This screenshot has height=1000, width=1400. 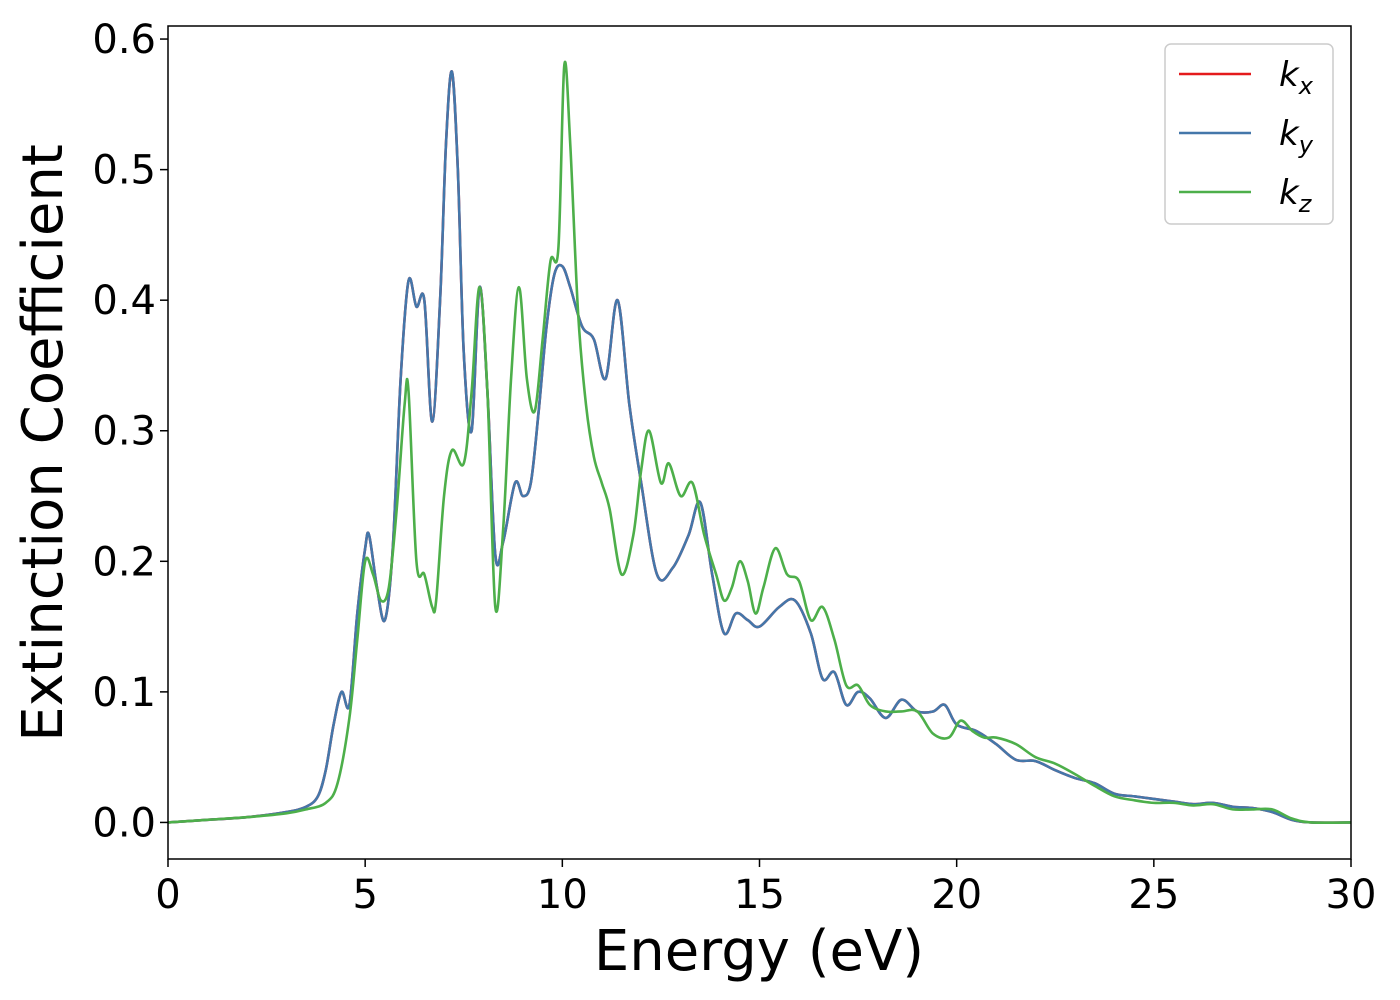 I want to click on x-tick-label: 30, so click(x=1351, y=895).